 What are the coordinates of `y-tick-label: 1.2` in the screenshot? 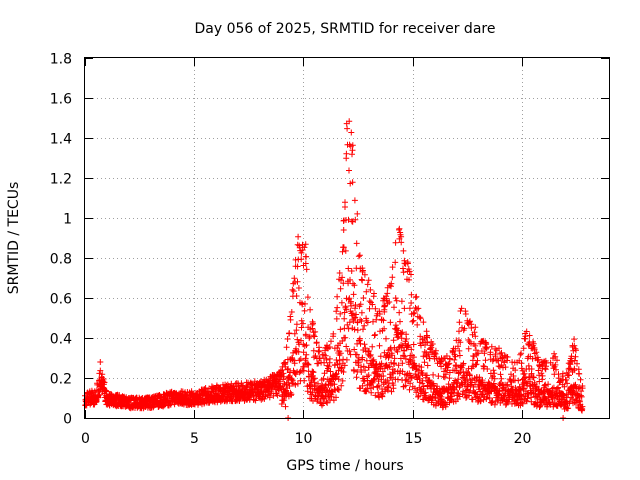 It's located at (61, 180).